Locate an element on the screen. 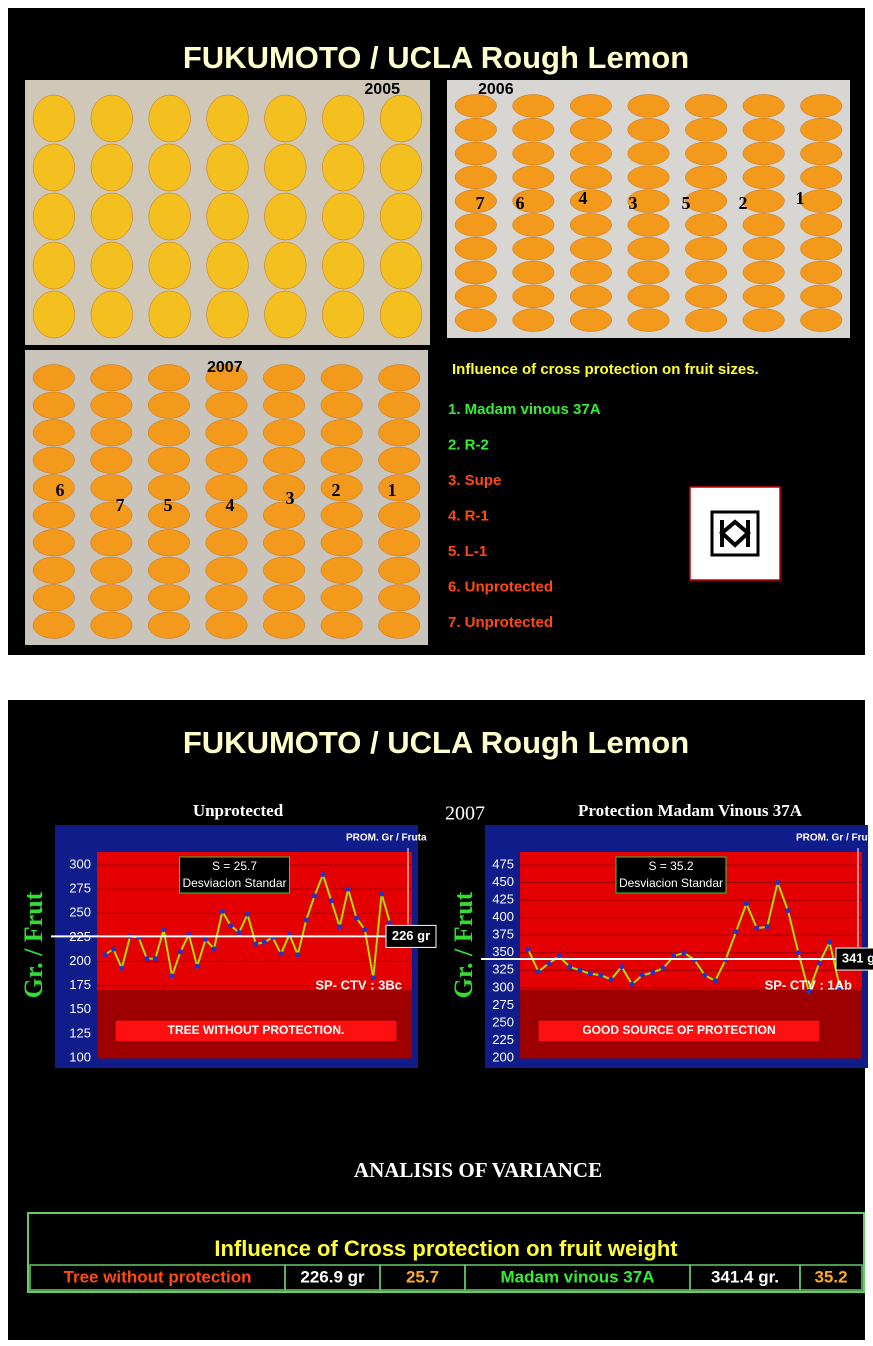 This screenshot has height=1346, width=873. y-tick-label: 300 is located at coordinates (503, 986).